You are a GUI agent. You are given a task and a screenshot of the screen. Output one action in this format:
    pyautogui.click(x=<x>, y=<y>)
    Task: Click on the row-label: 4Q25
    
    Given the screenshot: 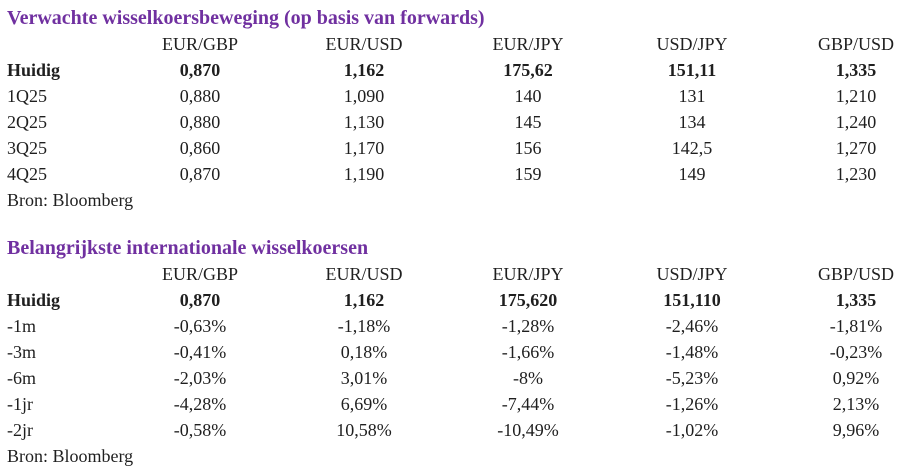 What is the action you would take?
    pyautogui.click(x=27, y=174)
    